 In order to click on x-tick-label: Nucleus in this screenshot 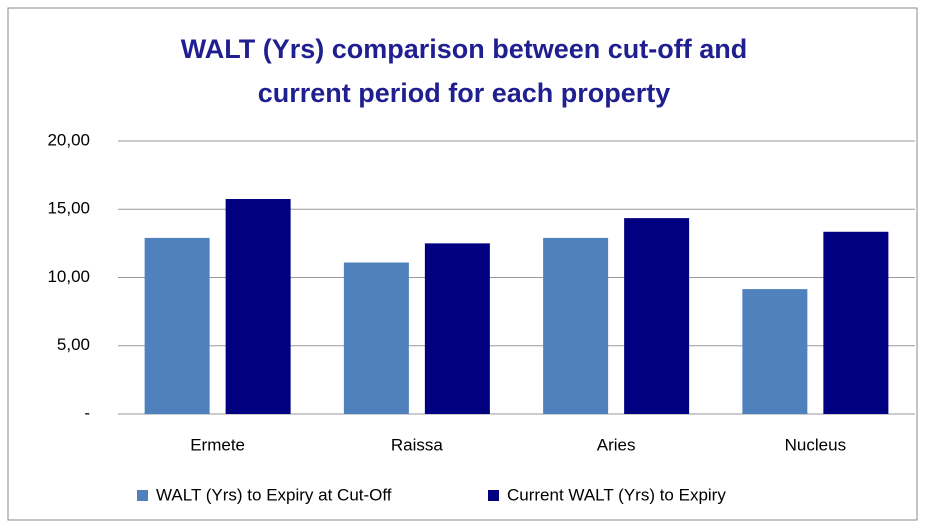, I will do `click(815, 444)`.